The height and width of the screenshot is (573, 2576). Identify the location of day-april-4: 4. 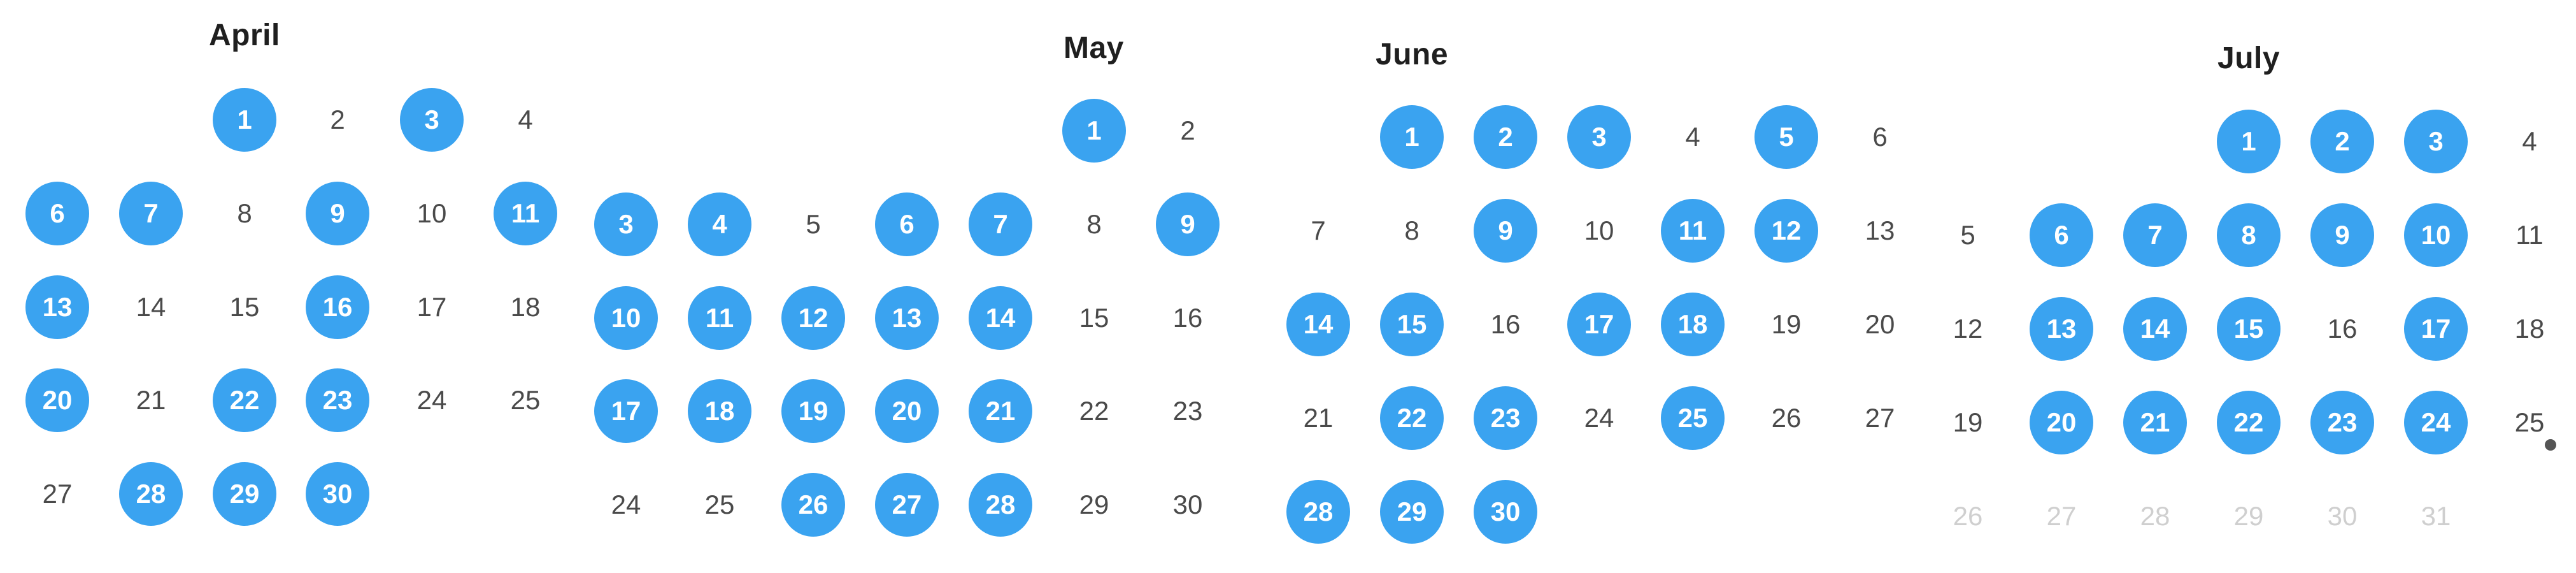
(525, 119).